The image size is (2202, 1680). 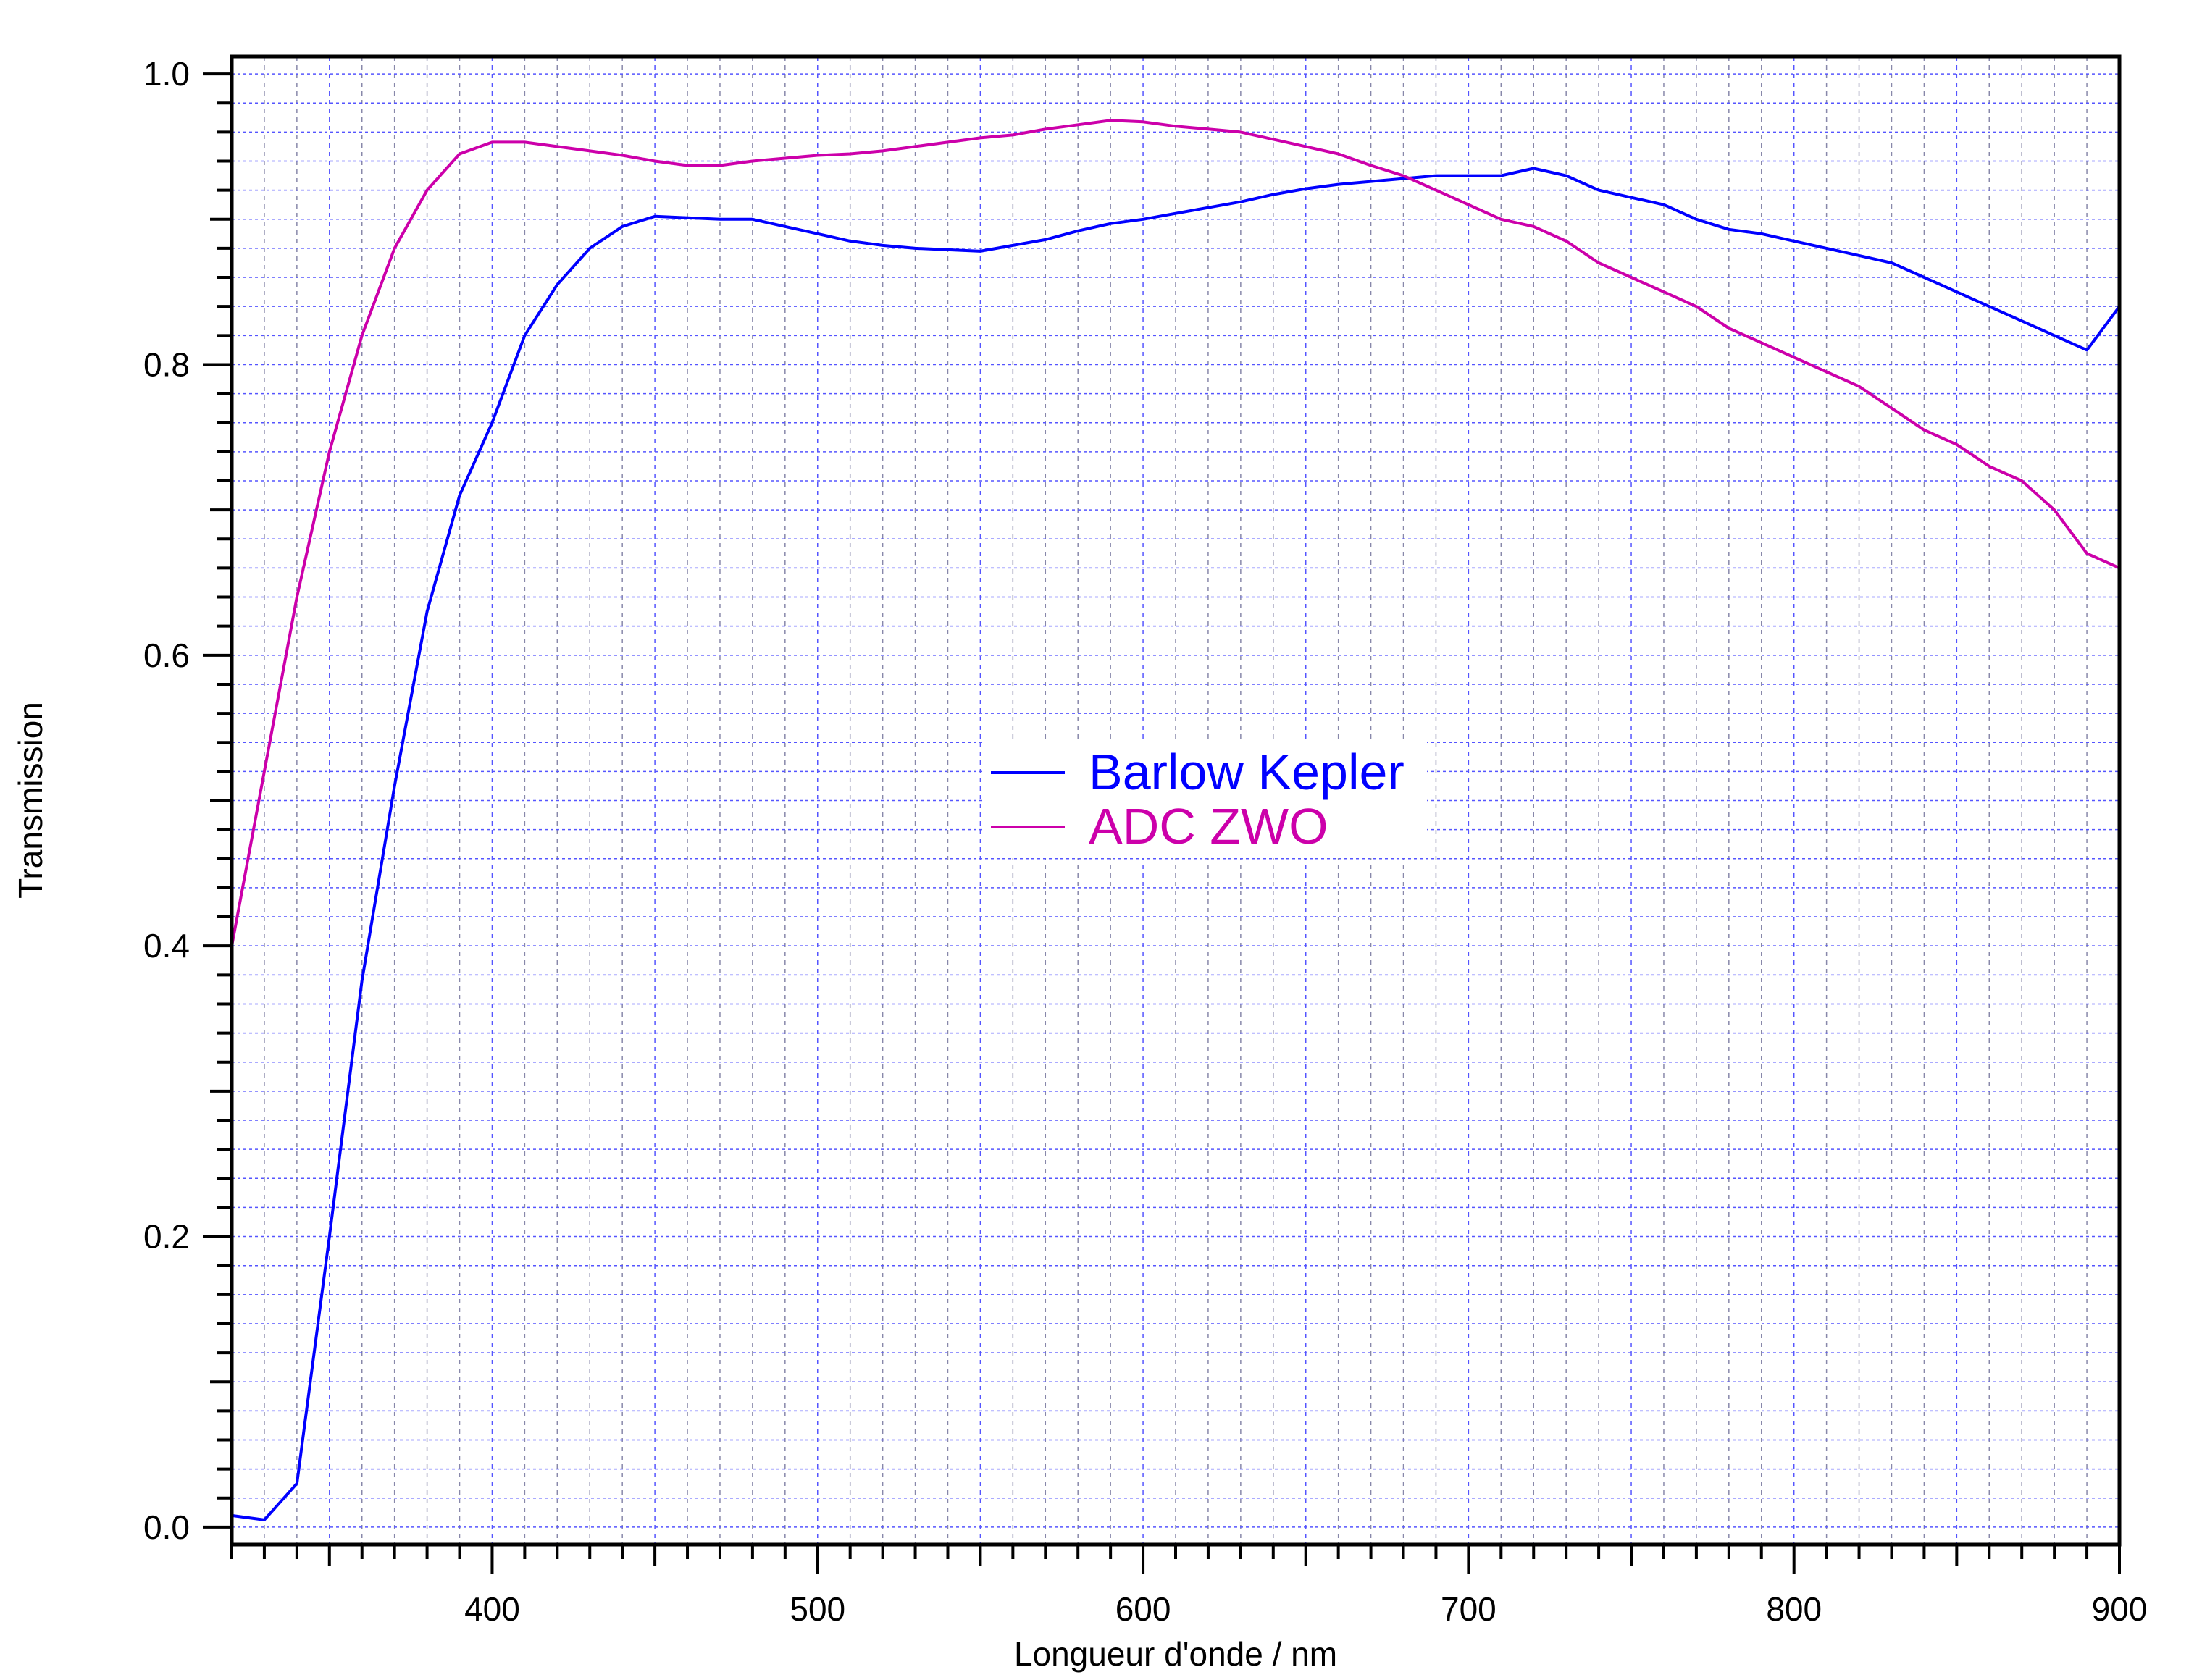 I want to click on x-tick-label: 600, so click(x=1143, y=1609).